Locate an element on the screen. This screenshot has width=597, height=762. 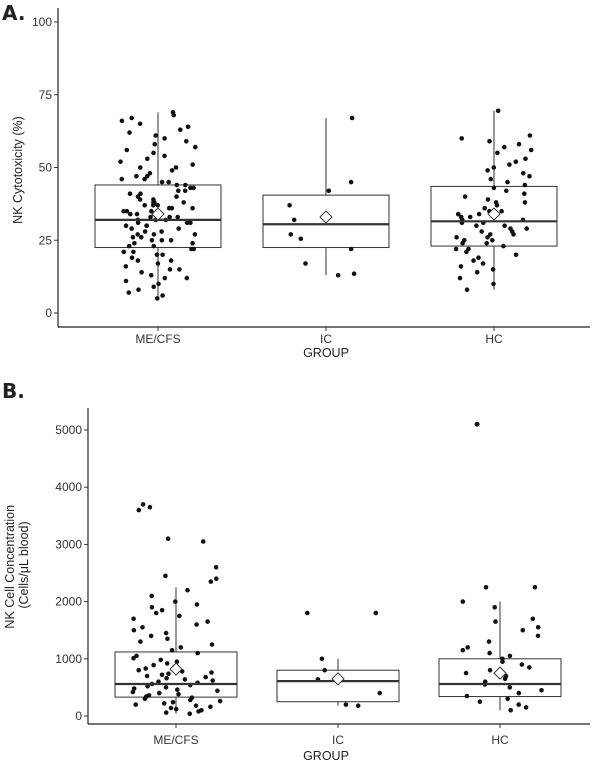
panel-a-label: A. is located at coordinates (13, 13).